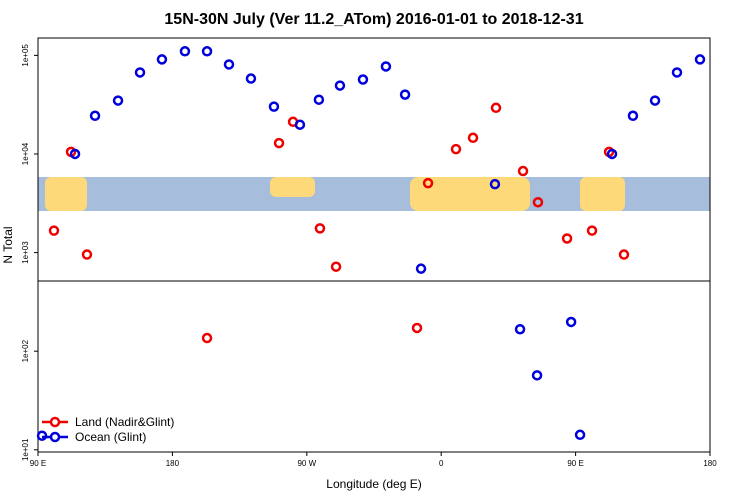  Describe the element at coordinates (124, 422) in the screenshot. I see `legend-label: Land (Nadir&Glint)` at that location.